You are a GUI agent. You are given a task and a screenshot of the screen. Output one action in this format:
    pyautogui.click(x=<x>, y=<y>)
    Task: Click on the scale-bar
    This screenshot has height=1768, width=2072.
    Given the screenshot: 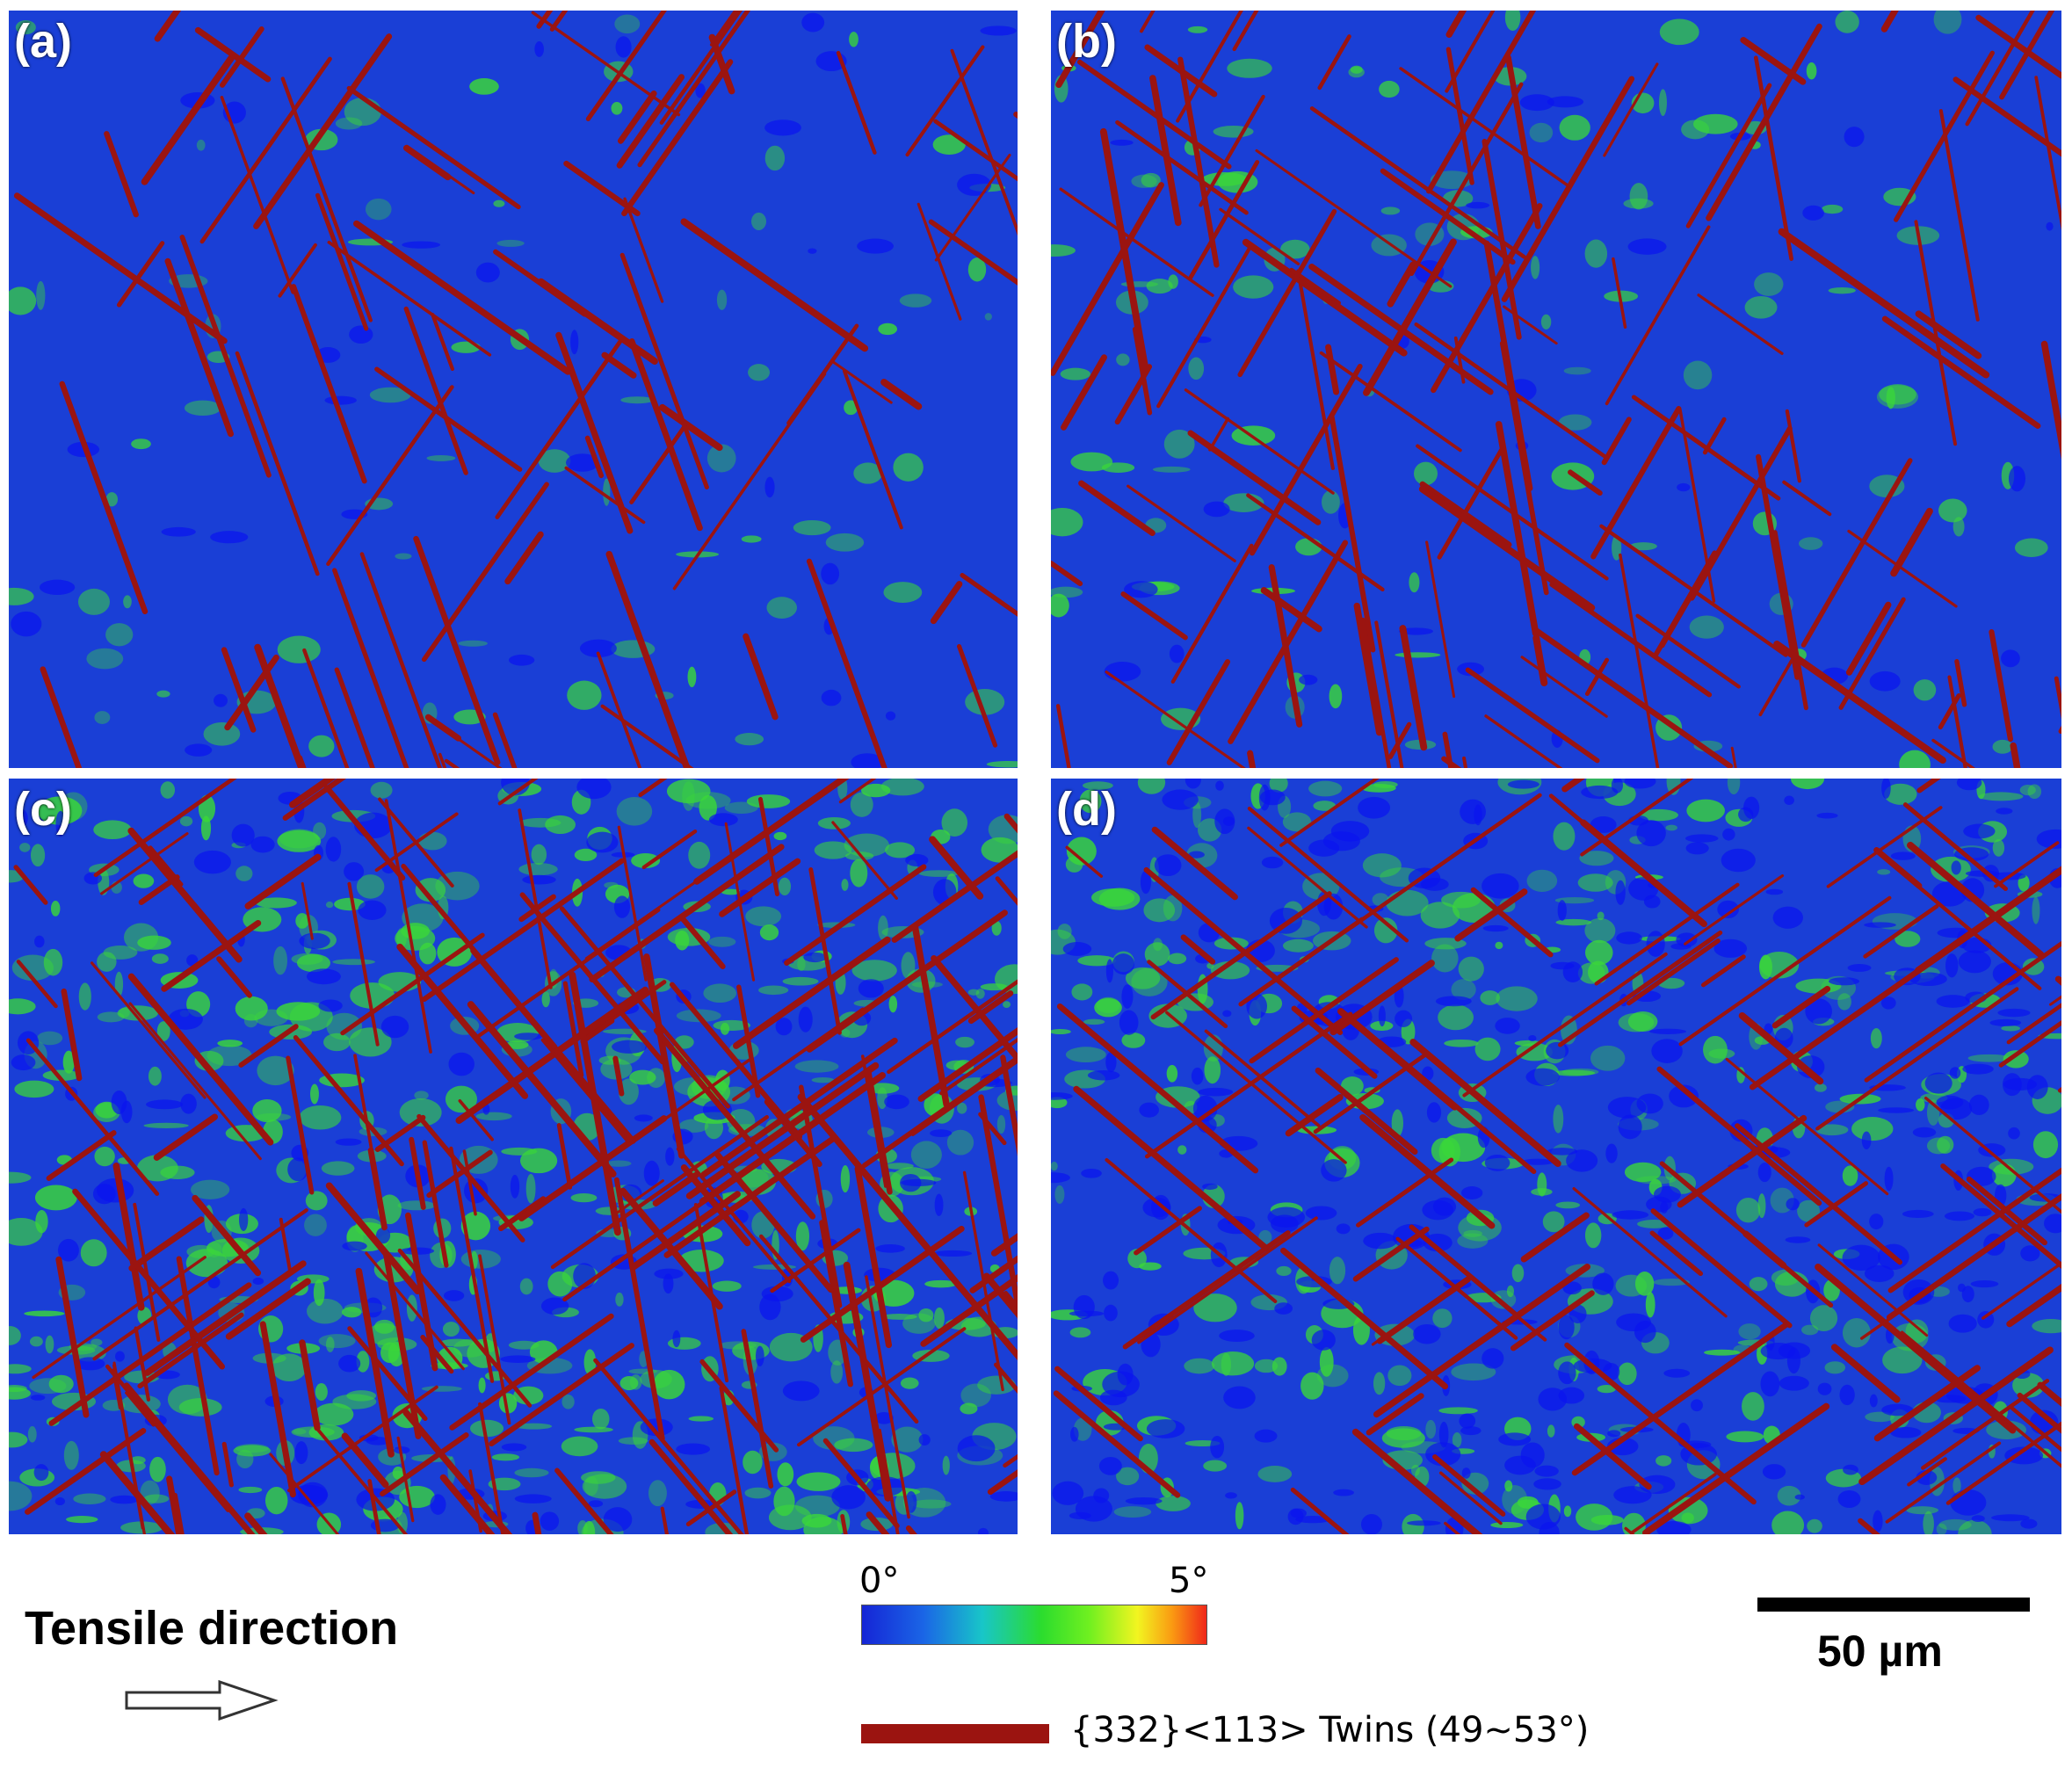 What is the action you would take?
    pyautogui.click(x=1893, y=1605)
    